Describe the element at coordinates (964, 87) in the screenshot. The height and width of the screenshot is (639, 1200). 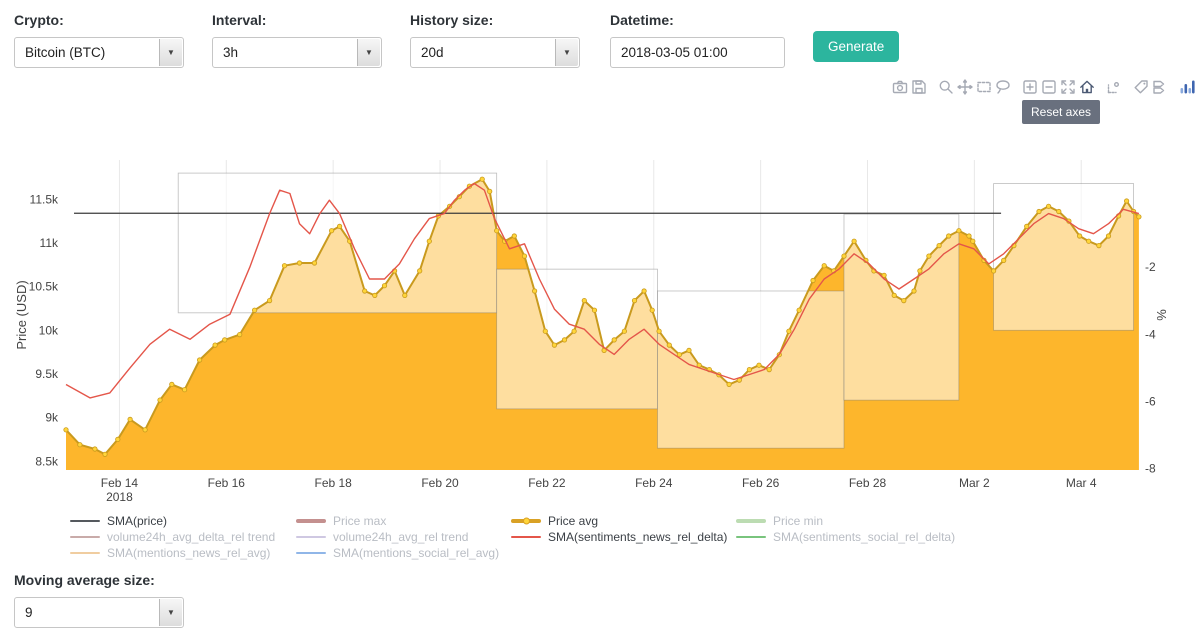
I see `pan-icon` at that location.